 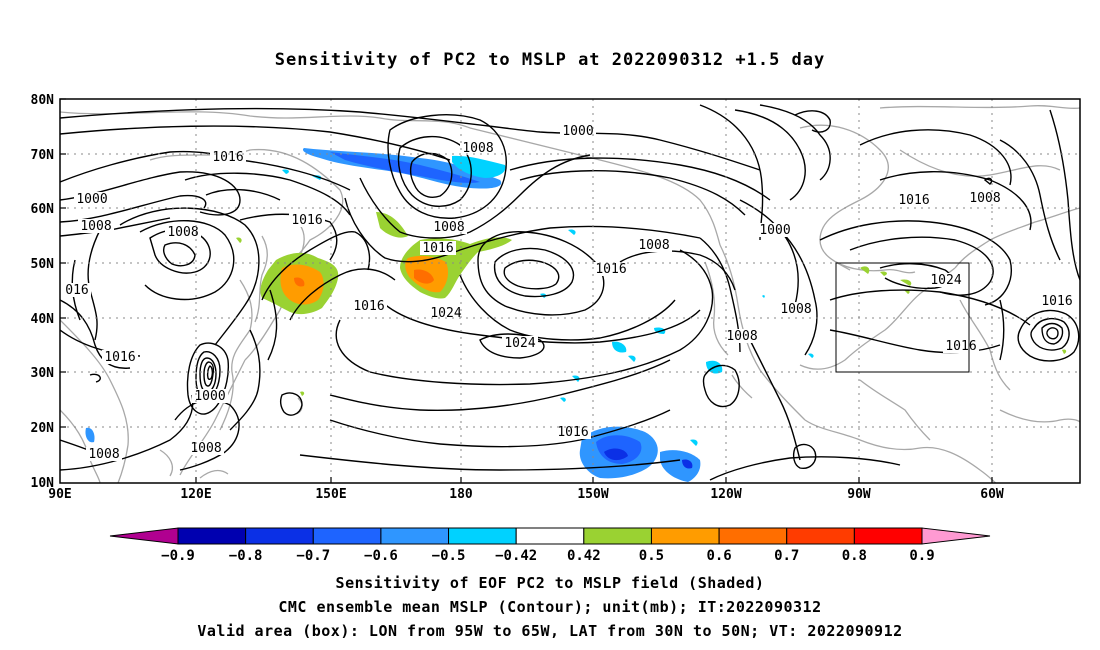 I want to click on lat-label: 80N, so click(x=43, y=100).